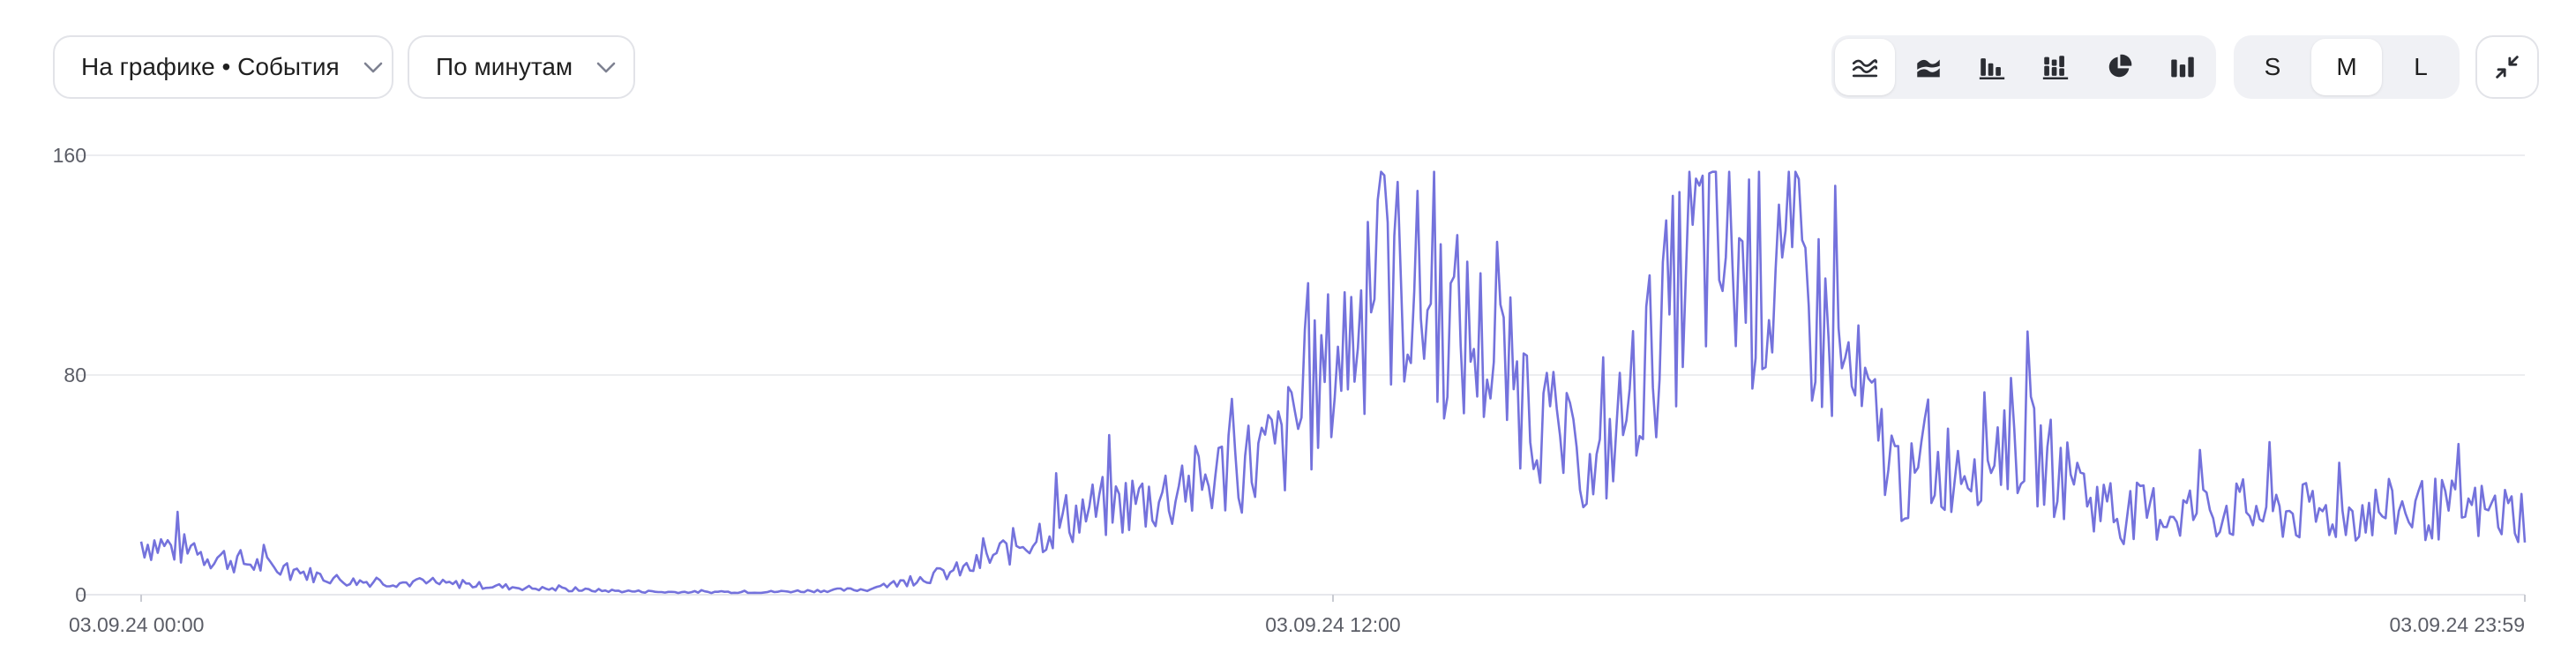 This screenshot has height=660, width=2576. What do you see at coordinates (2421, 66) in the screenshot?
I see `size-l-button: L` at bounding box center [2421, 66].